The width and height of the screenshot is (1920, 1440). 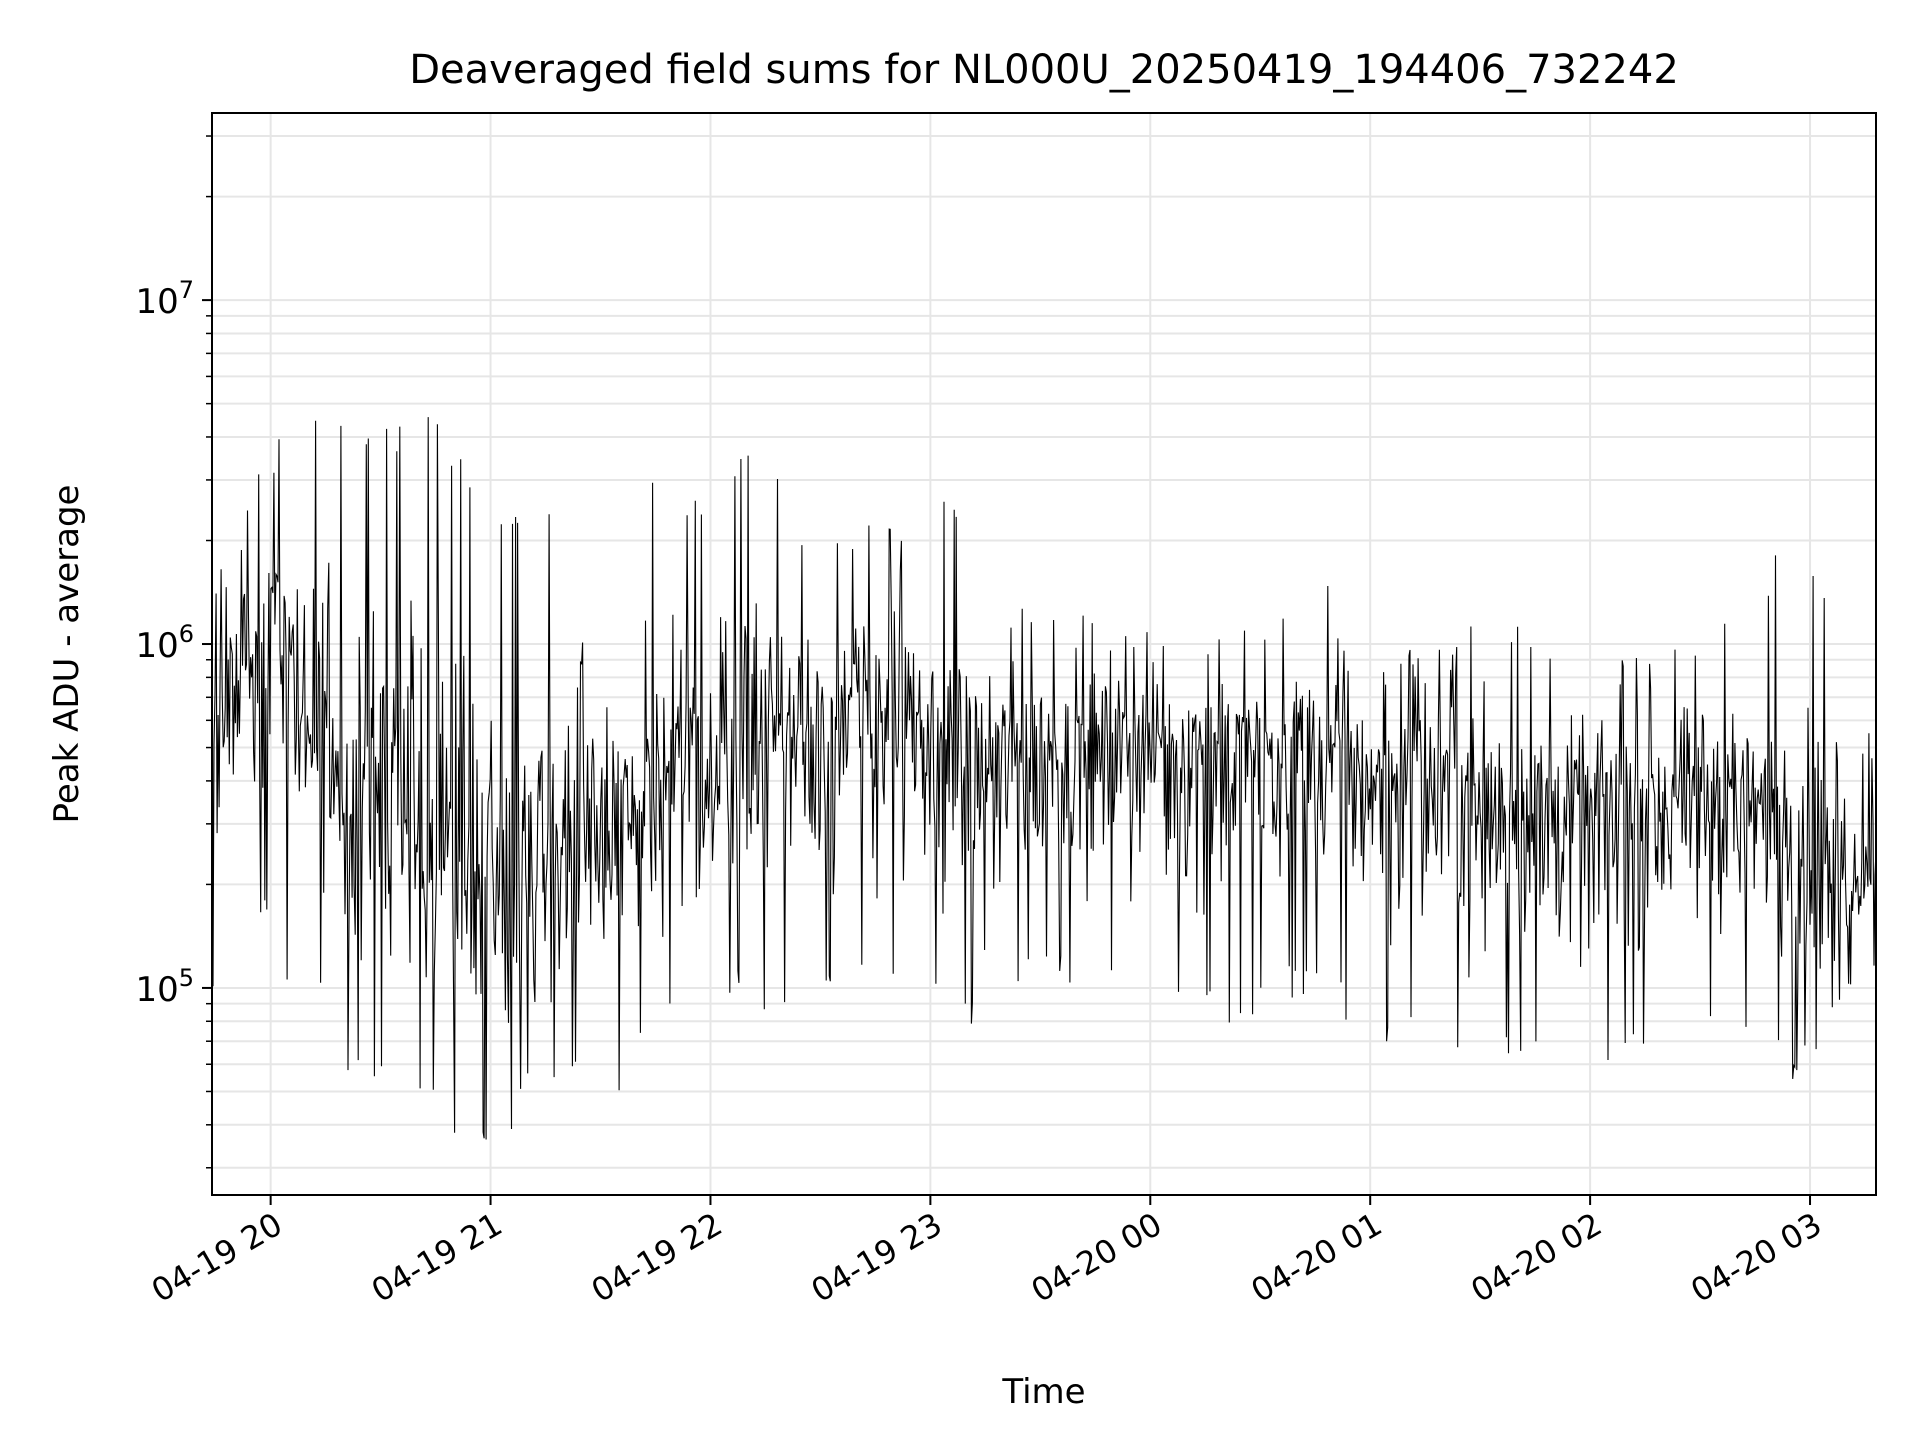 I want to click on y-tick-label: 10⁷, so click(x=164, y=299).